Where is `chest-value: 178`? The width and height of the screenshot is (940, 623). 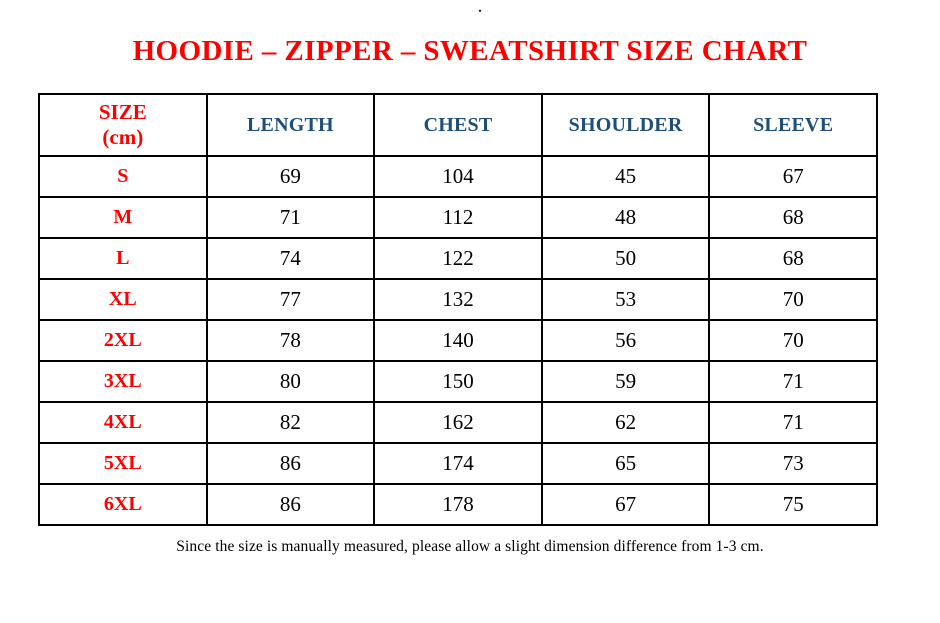 chest-value: 178 is located at coordinates (458, 504).